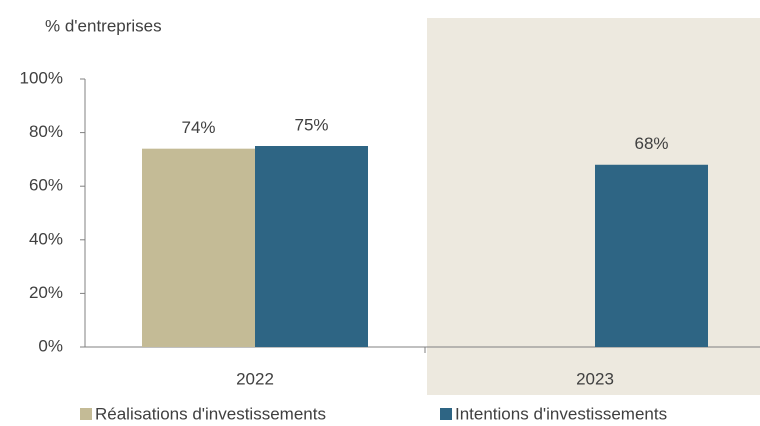 The image size is (760, 426). I want to click on y-axis-label: % d'entreprises, so click(103, 25).